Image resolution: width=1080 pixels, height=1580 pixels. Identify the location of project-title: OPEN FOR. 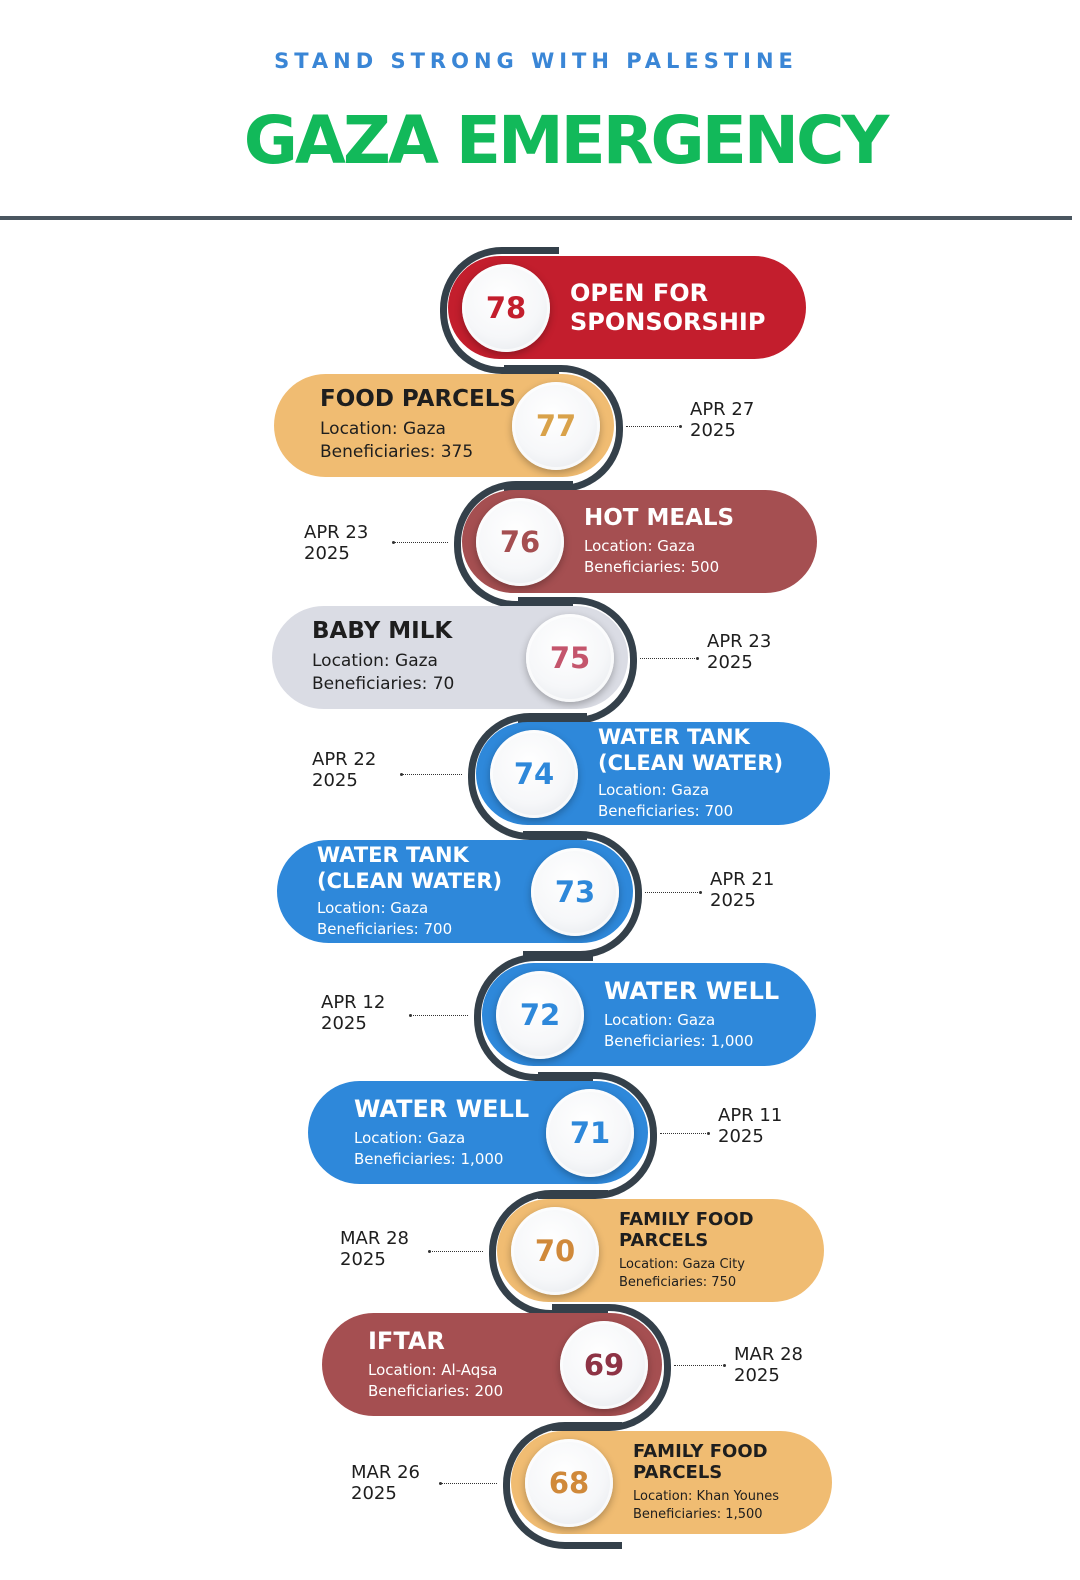
(639, 292).